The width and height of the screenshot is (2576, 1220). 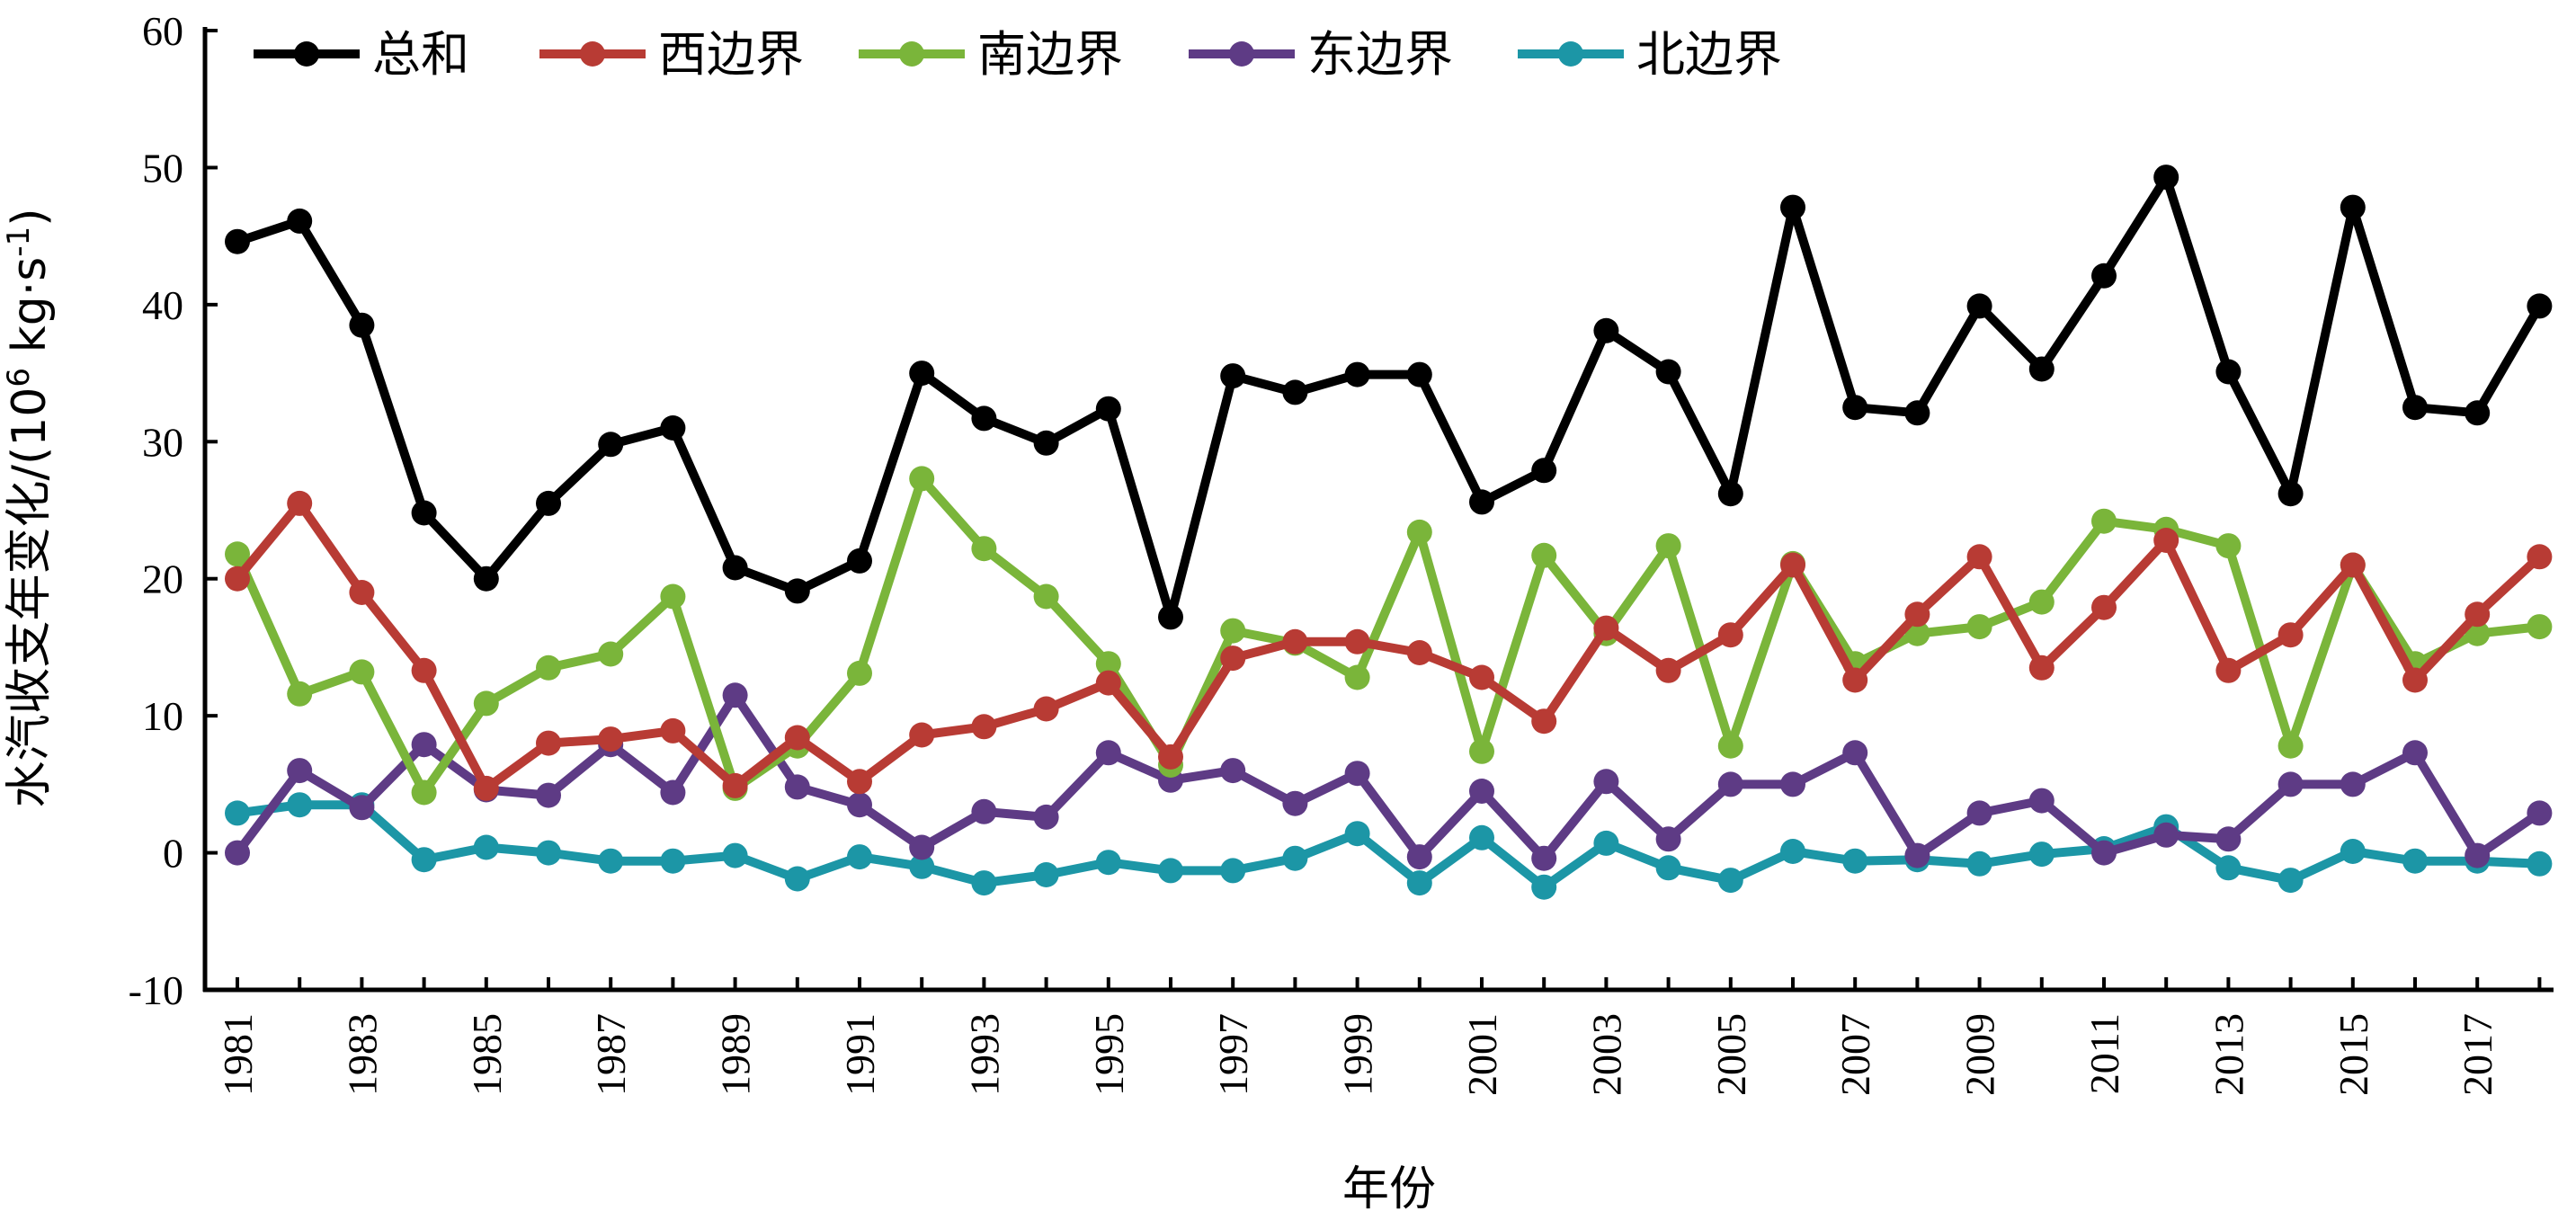 I want to click on x-tick-label: 2017, so click(x=2478, y=1054).